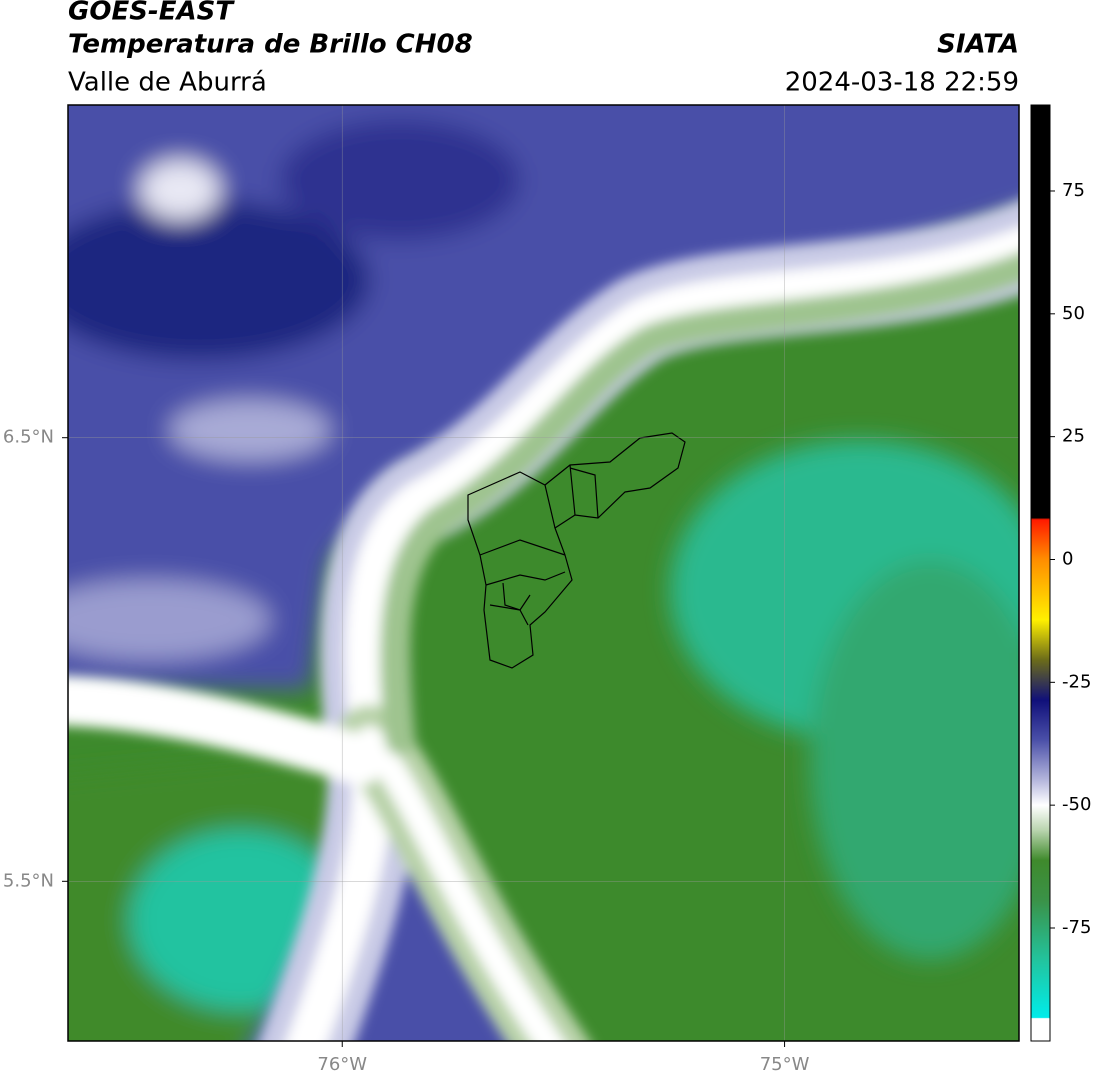 The image size is (1094, 1078). I want to click on colorbar-tick-label: 50, so click(1073, 313).